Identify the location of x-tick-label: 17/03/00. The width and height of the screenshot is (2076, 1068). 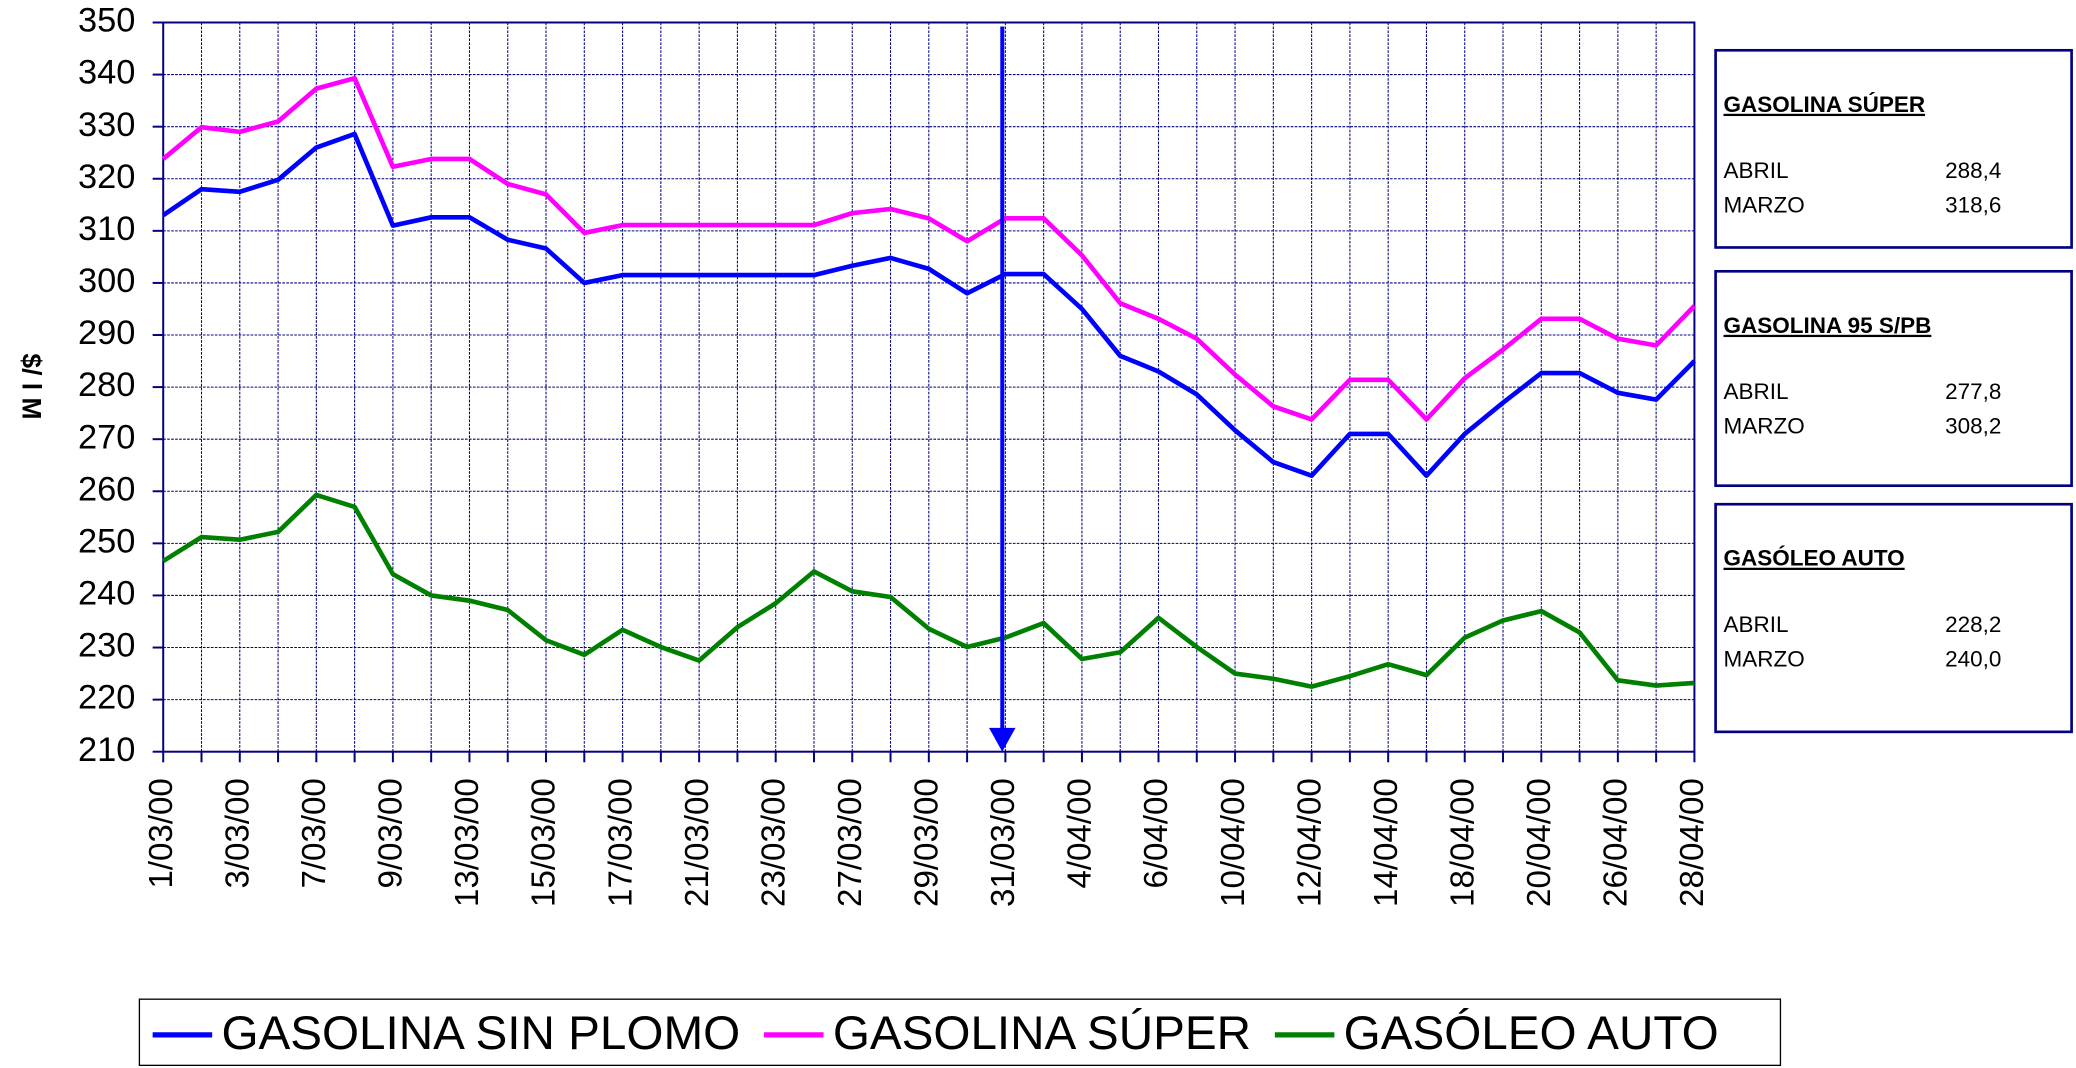
(620, 842).